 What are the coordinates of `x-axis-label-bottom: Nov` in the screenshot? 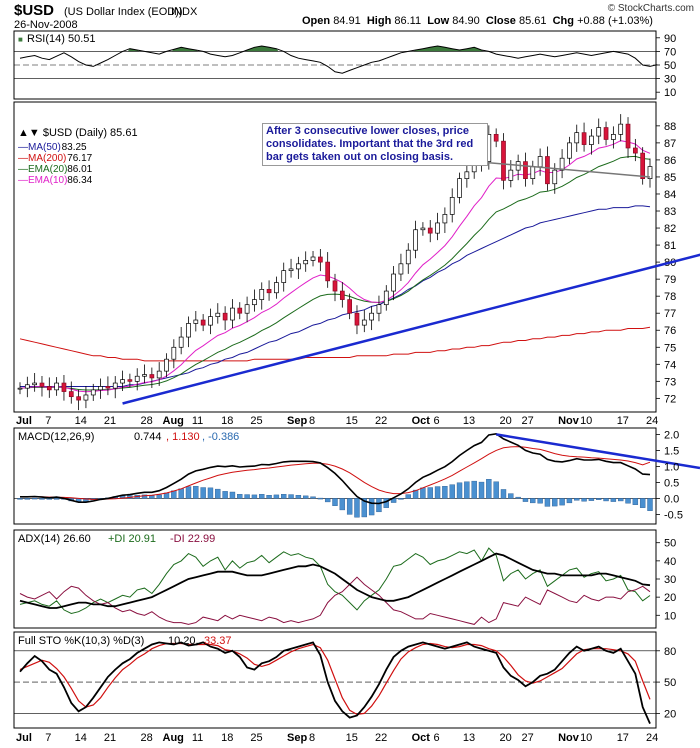 It's located at (569, 738).